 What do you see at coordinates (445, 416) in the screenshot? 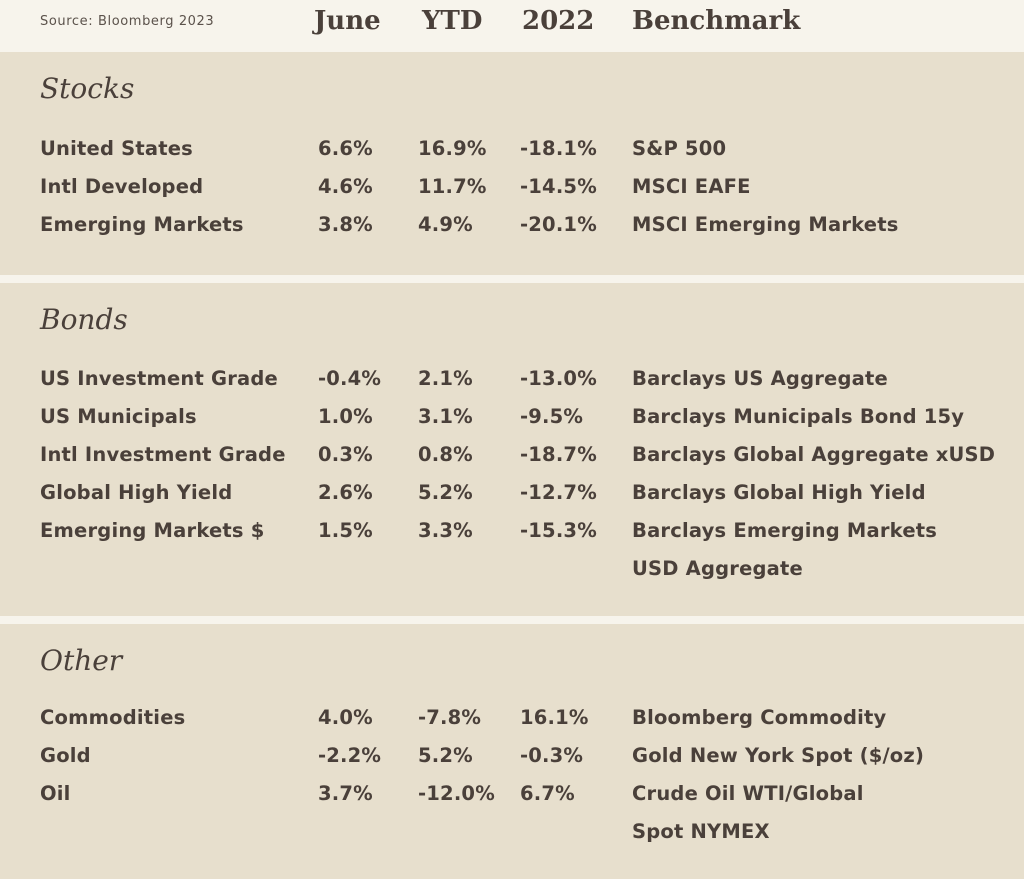
I see `ytd-return: 3.1%` at bounding box center [445, 416].